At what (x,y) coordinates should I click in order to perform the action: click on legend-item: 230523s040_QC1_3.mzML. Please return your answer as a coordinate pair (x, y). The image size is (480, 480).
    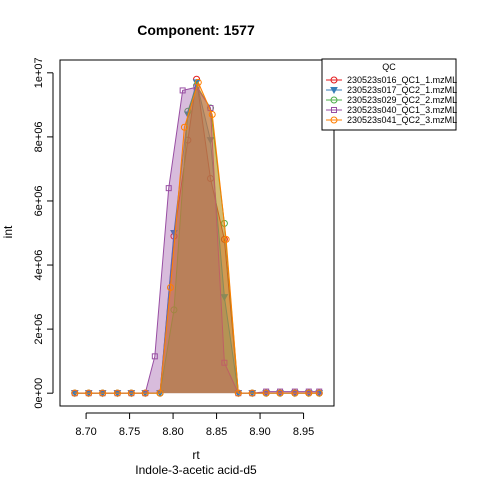
    Looking at the image, I should click on (391, 110).